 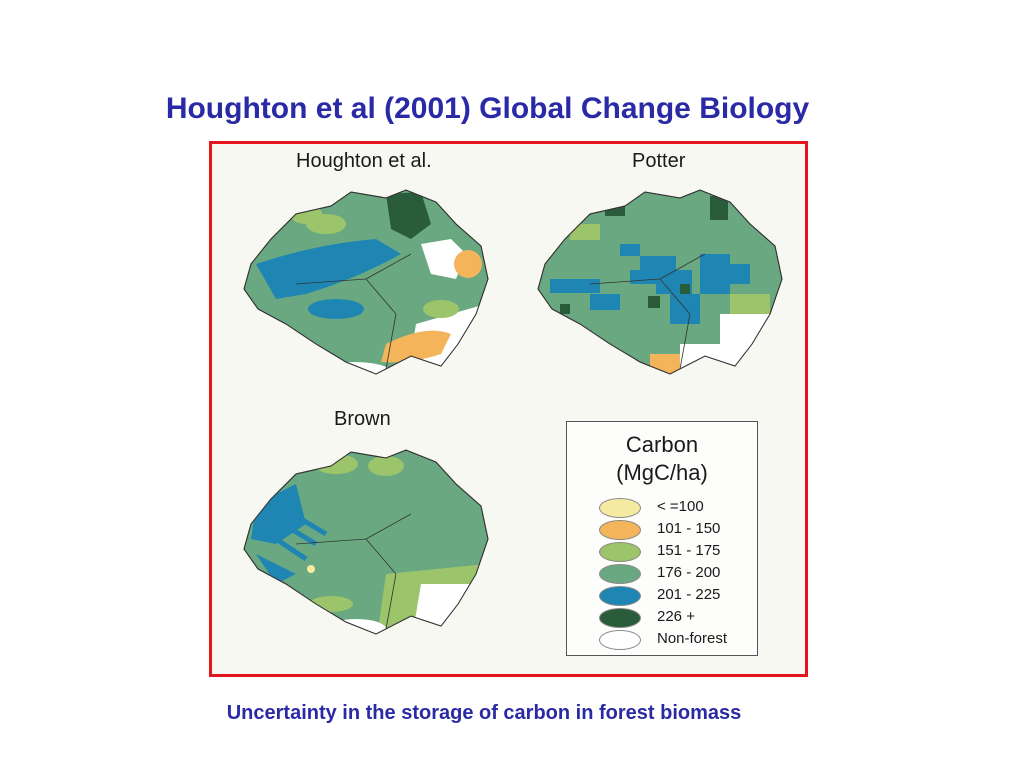 I want to click on legend-units: (MgC/ha), so click(x=662, y=472).